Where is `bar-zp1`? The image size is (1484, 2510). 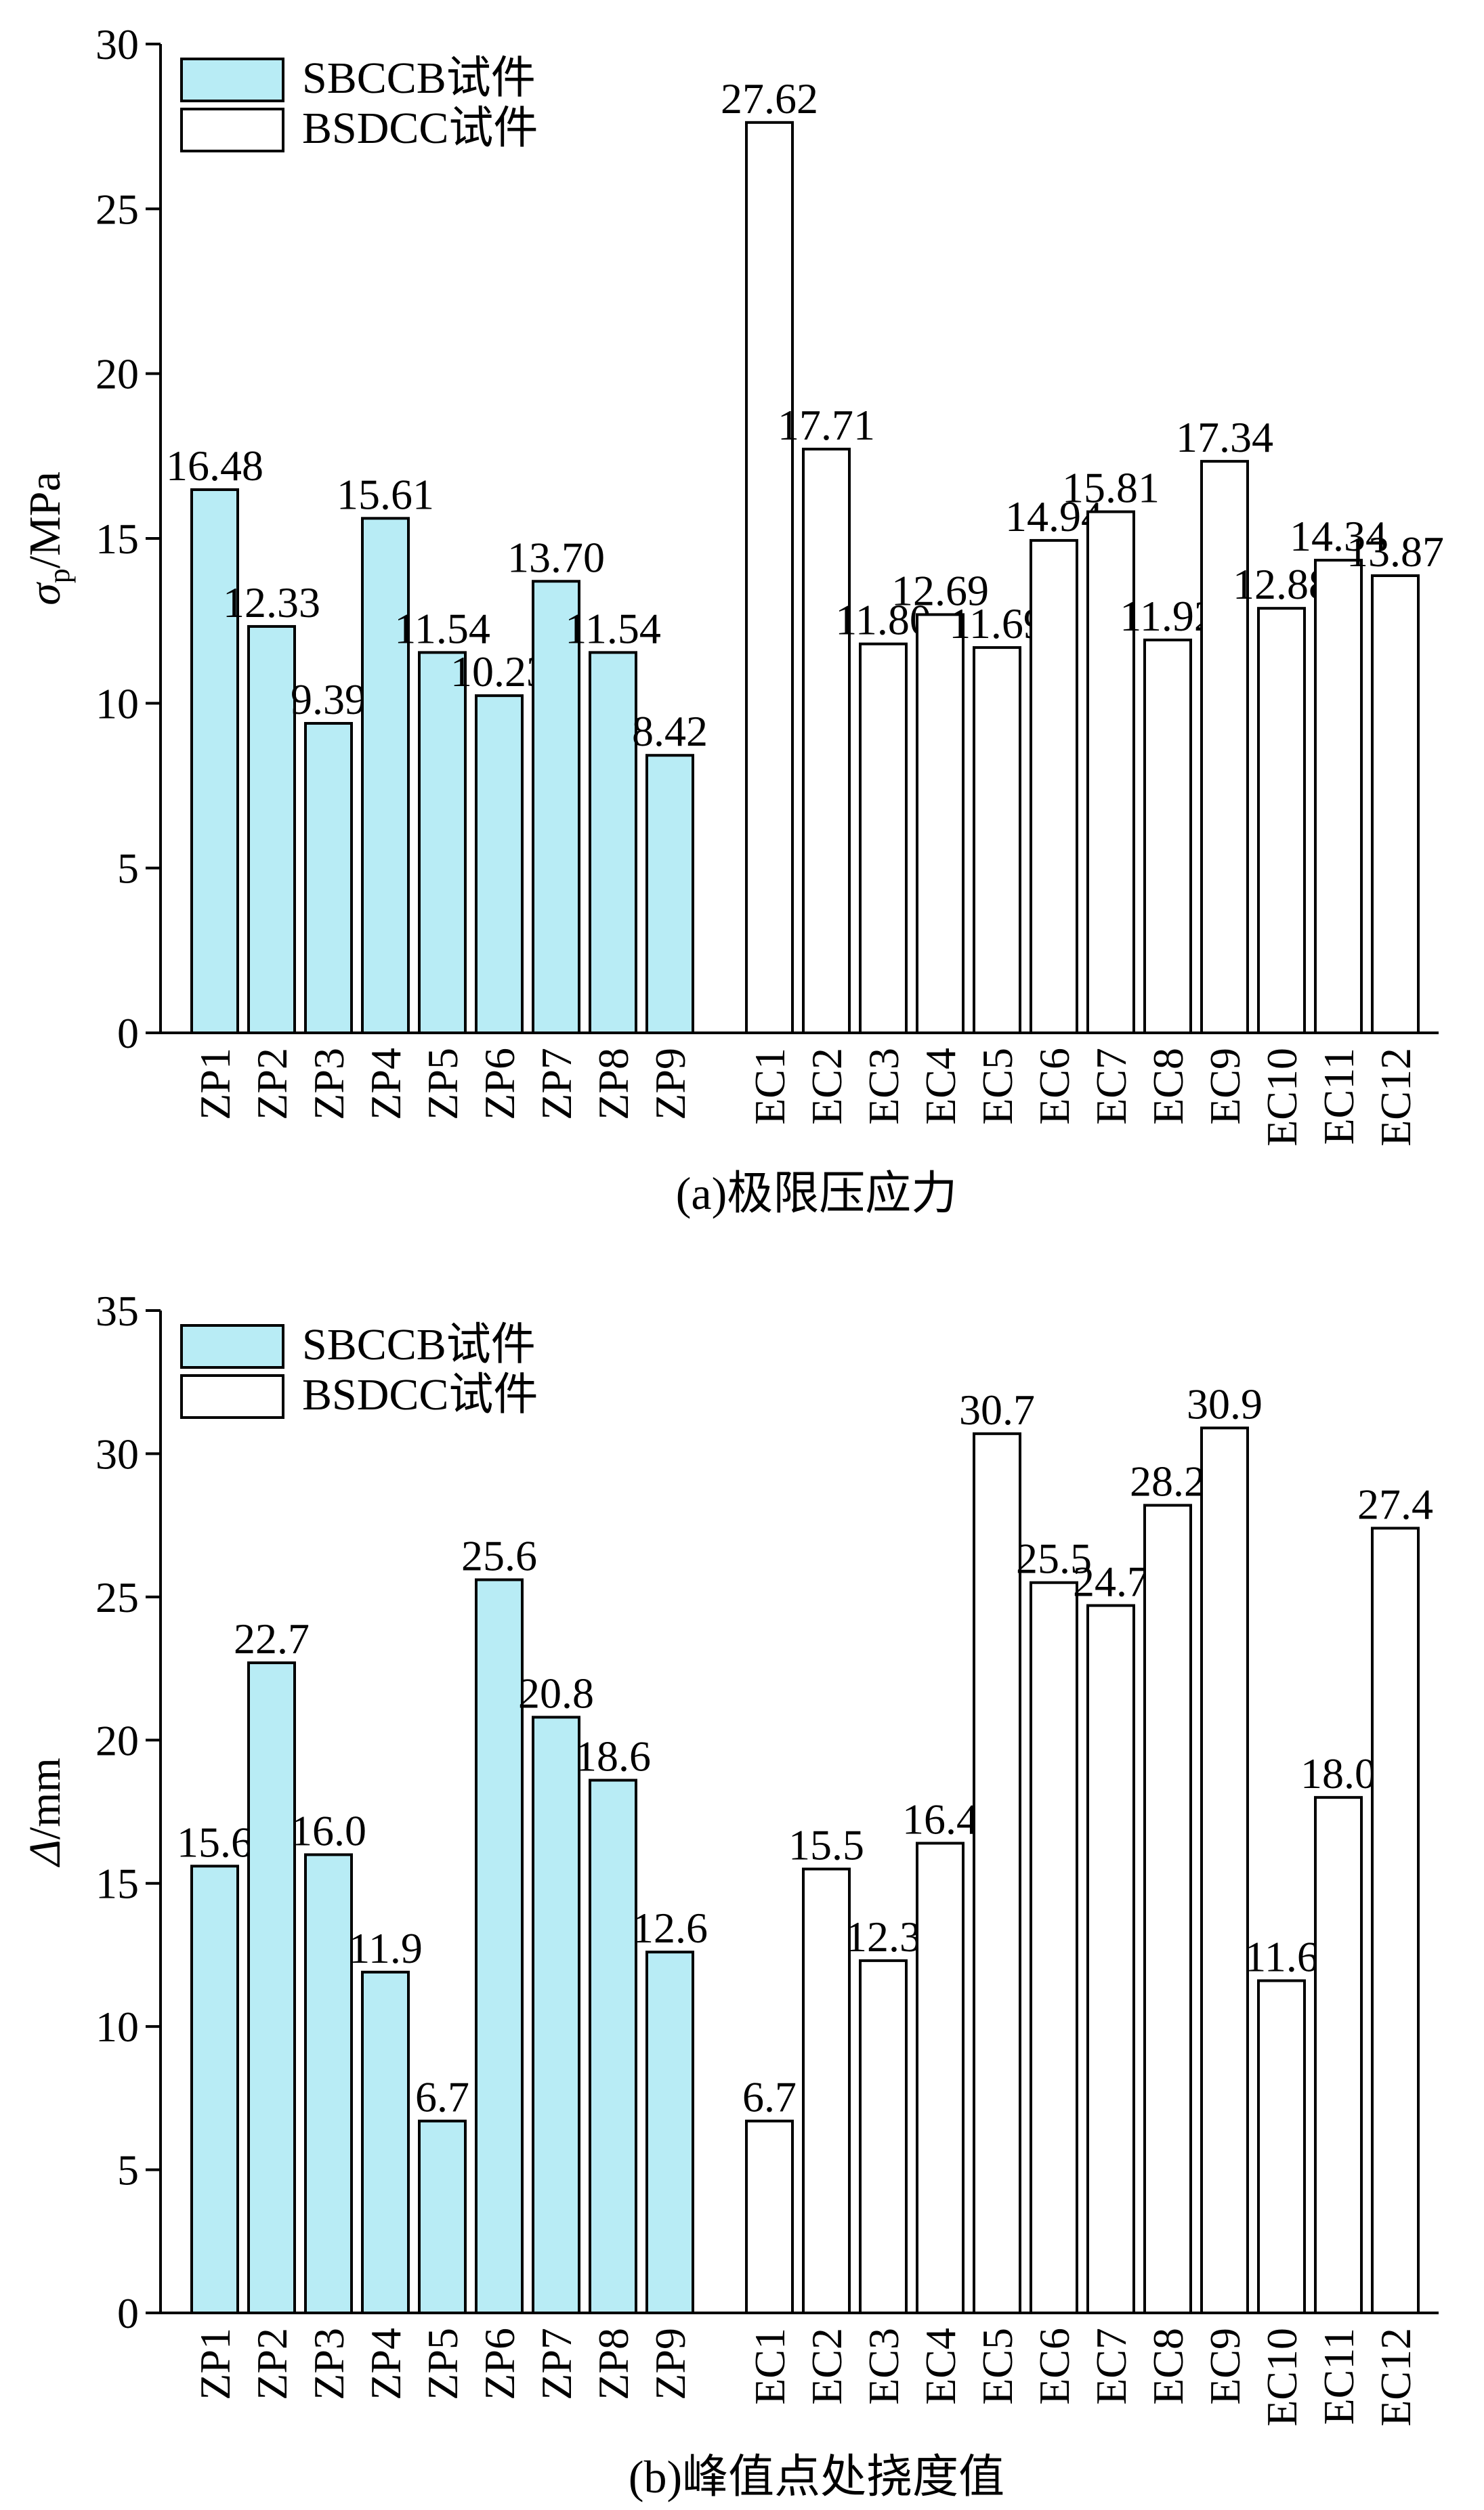 bar-zp1 is located at coordinates (214, 2089).